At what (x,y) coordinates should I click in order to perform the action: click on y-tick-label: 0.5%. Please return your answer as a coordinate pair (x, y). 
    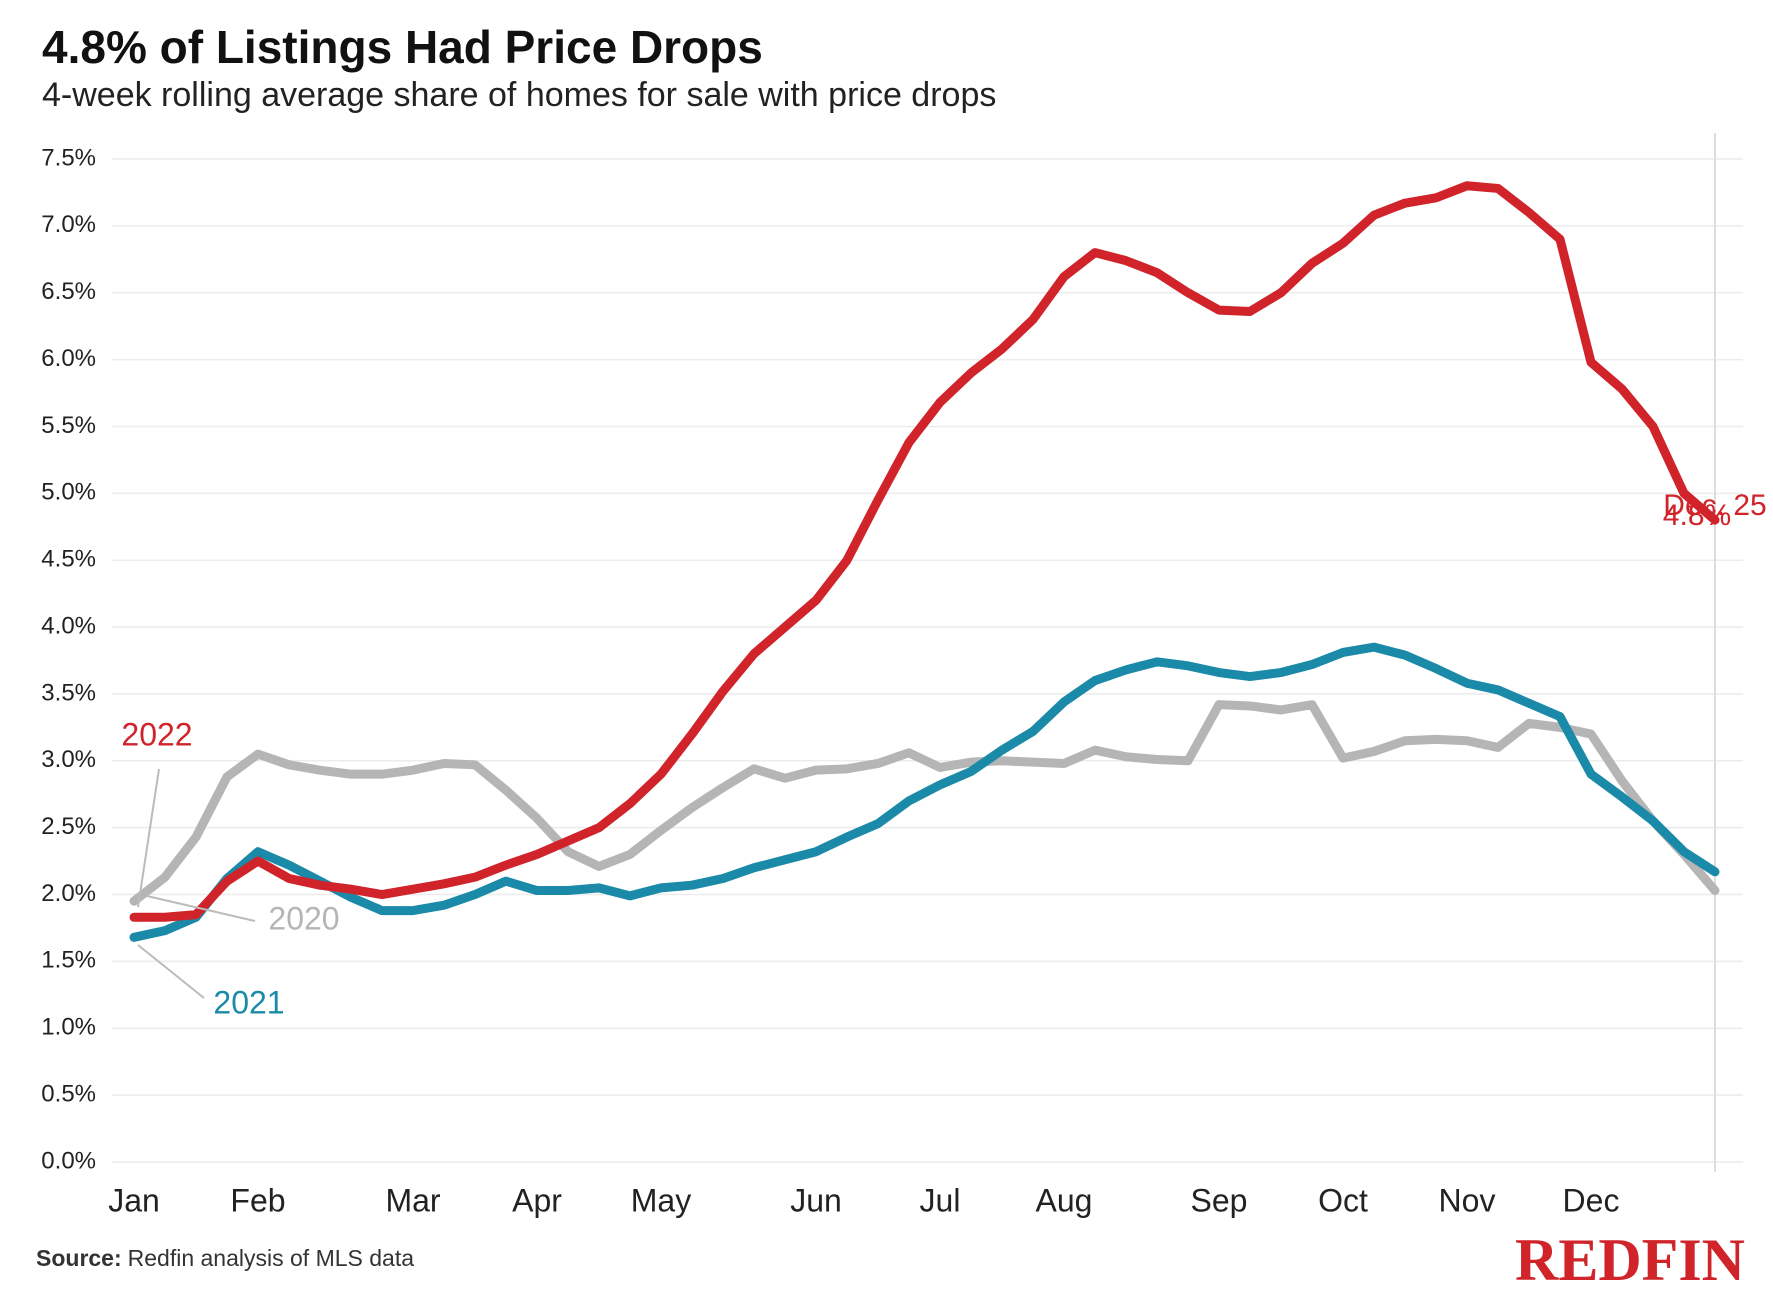
    Looking at the image, I should click on (68, 1093).